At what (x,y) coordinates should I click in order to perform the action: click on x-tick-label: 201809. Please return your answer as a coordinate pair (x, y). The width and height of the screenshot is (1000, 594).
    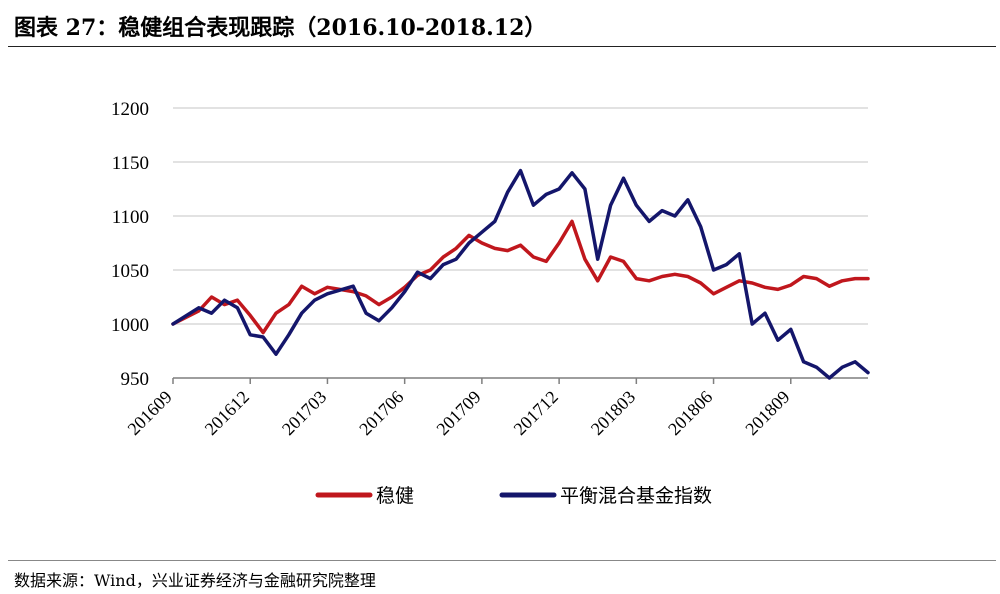
    Looking at the image, I should click on (767, 413).